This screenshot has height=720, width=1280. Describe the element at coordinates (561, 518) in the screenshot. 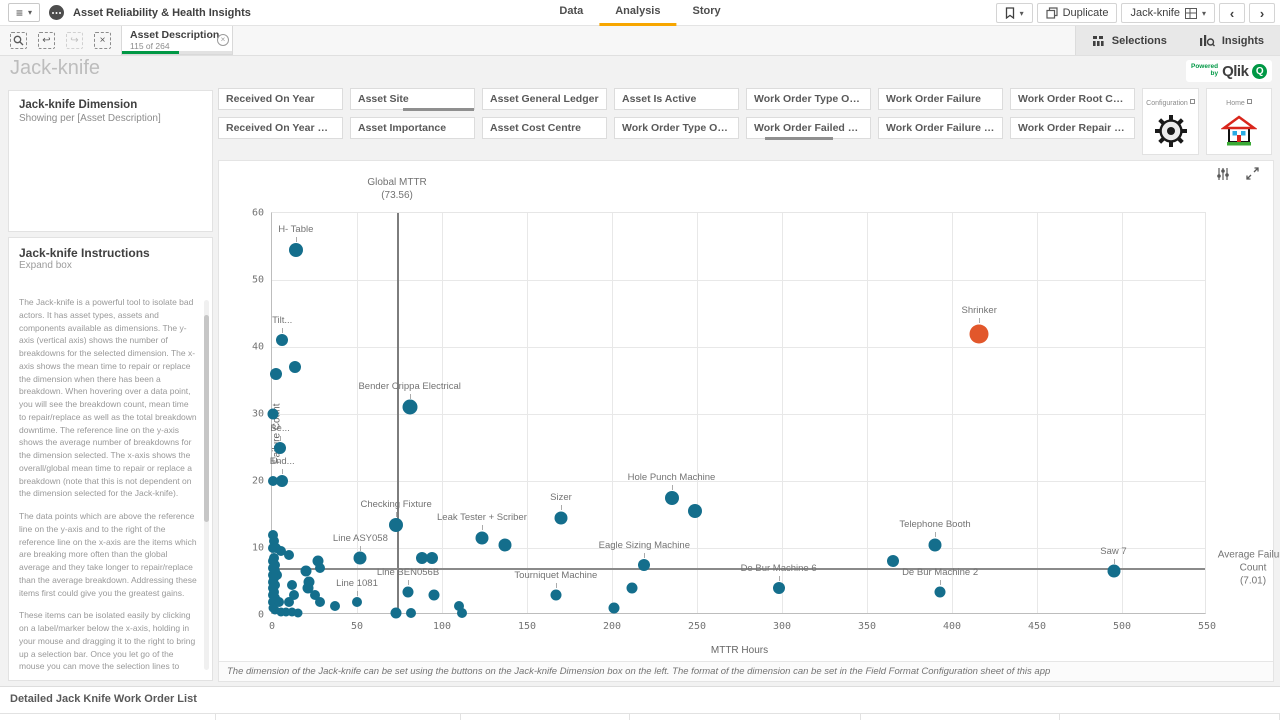

I see `data-point-sizer` at that location.